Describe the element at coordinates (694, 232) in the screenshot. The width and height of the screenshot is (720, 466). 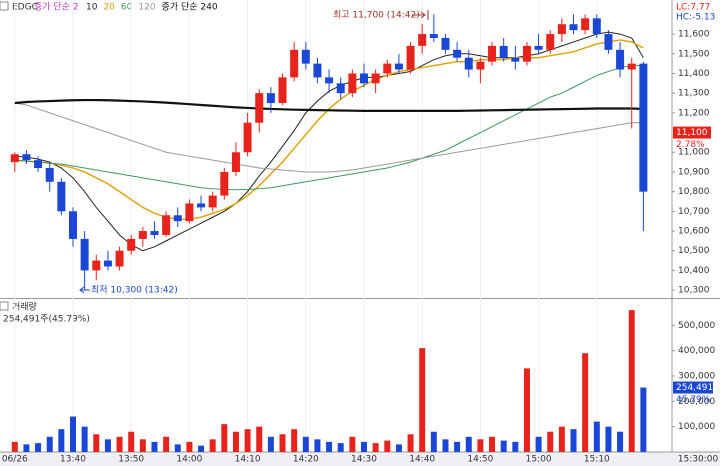
I see `y-tick-label: 10,600` at that location.